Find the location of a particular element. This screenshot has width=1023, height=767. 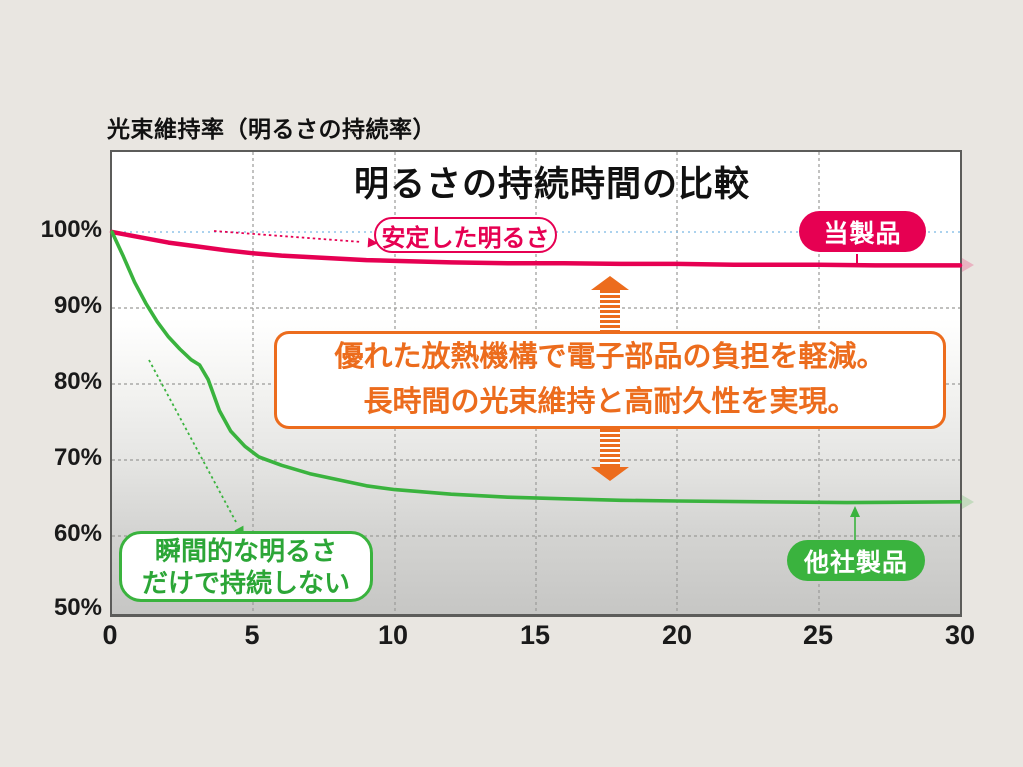

x-tick-5: 5 is located at coordinates (252, 635).